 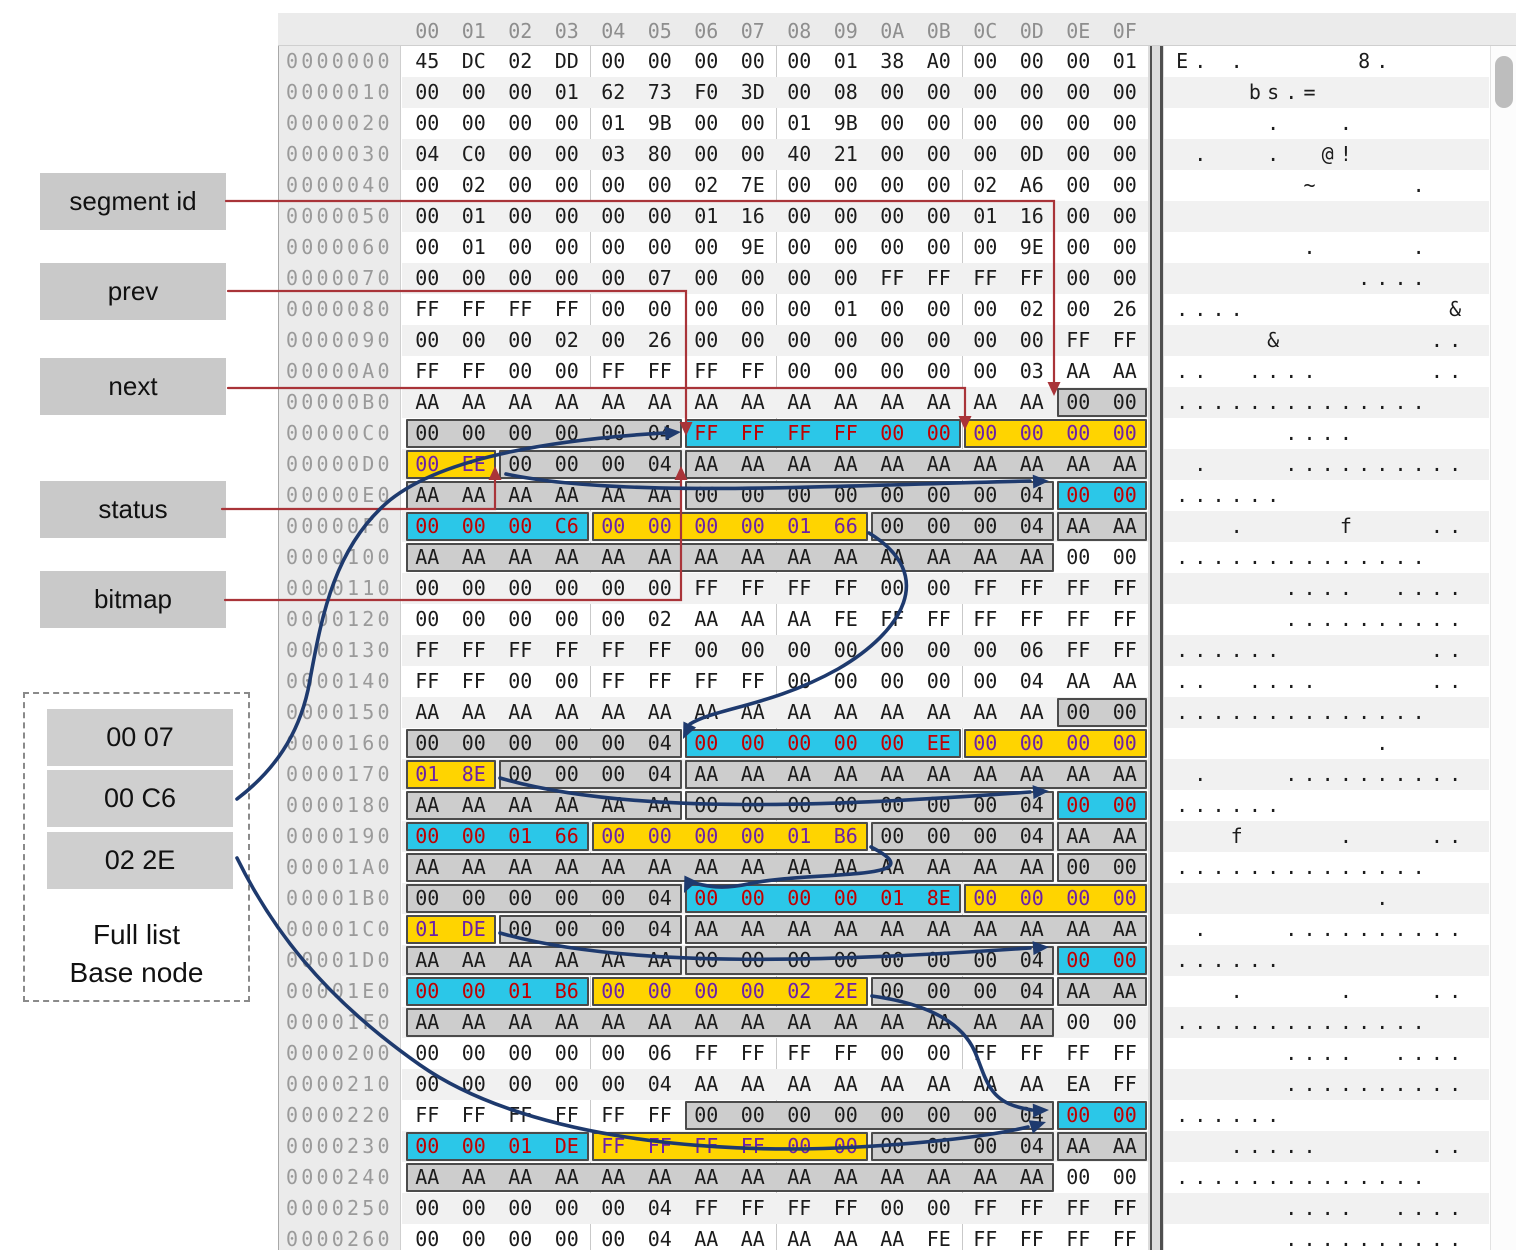 What do you see at coordinates (799, 991) in the screenshot?
I see `hex-byte: 02` at bounding box center [799, 991].